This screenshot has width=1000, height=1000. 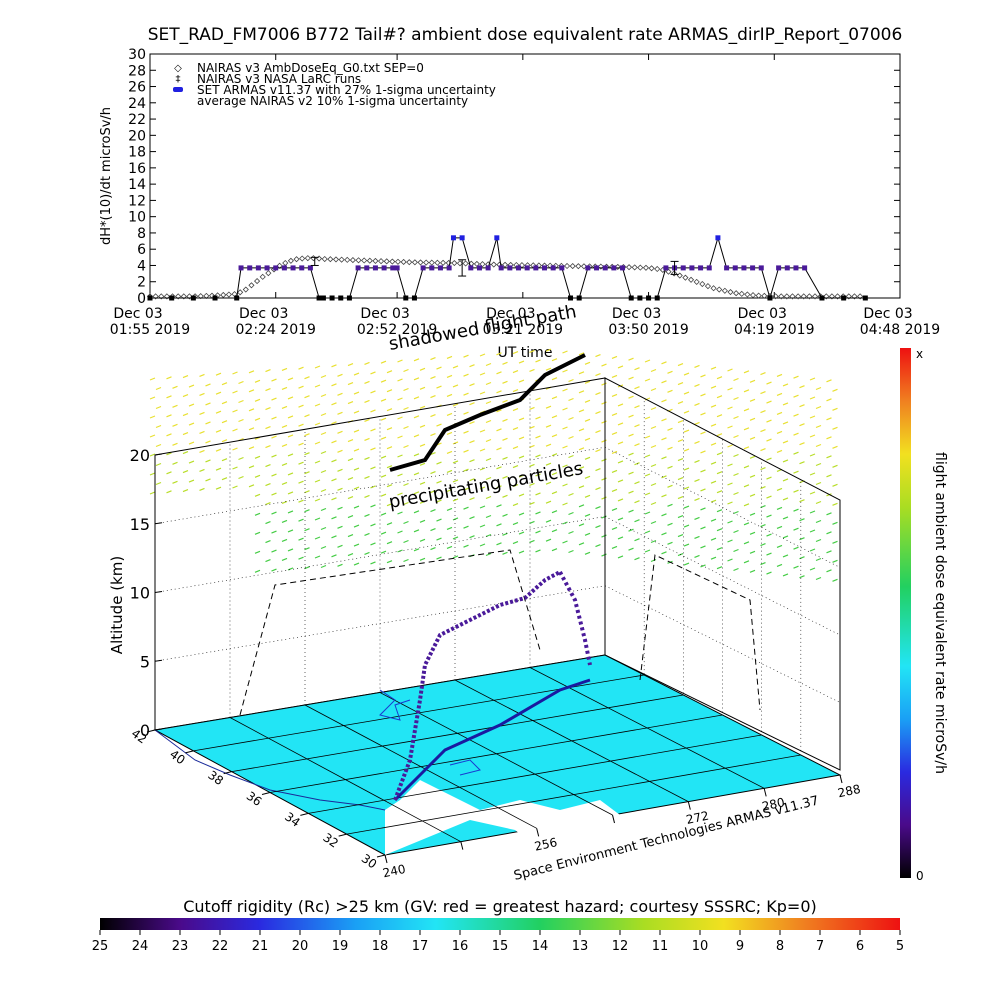 I want to click on y-axis-label: dH*(10)/dt microSv/h, so click(x=106, y=176).